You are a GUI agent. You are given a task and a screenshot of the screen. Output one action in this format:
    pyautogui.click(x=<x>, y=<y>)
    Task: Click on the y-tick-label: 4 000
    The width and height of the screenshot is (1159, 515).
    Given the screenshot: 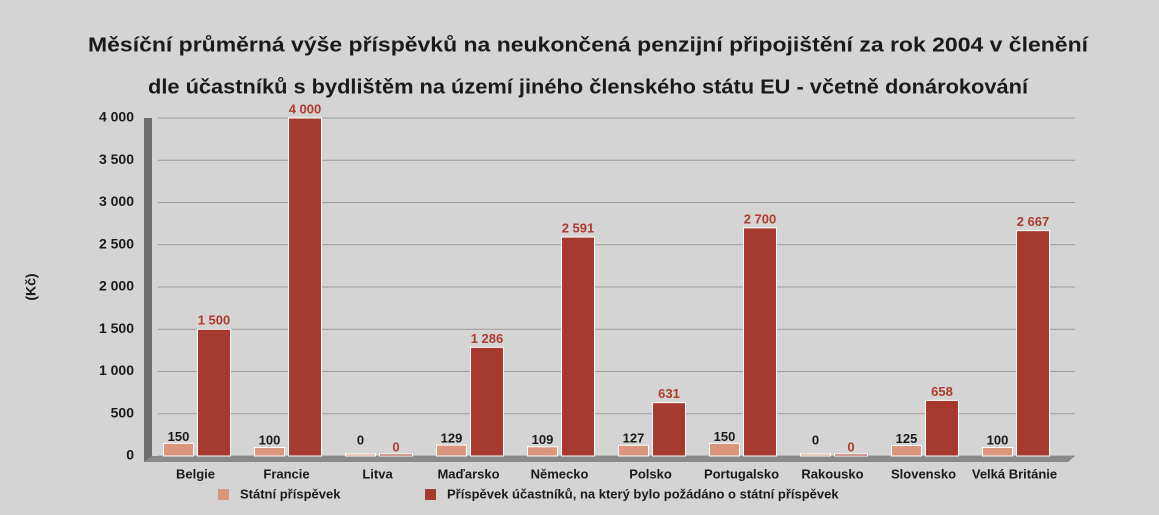 What is the action you would take?
    pyautogui.click(x=116, y=117)
    